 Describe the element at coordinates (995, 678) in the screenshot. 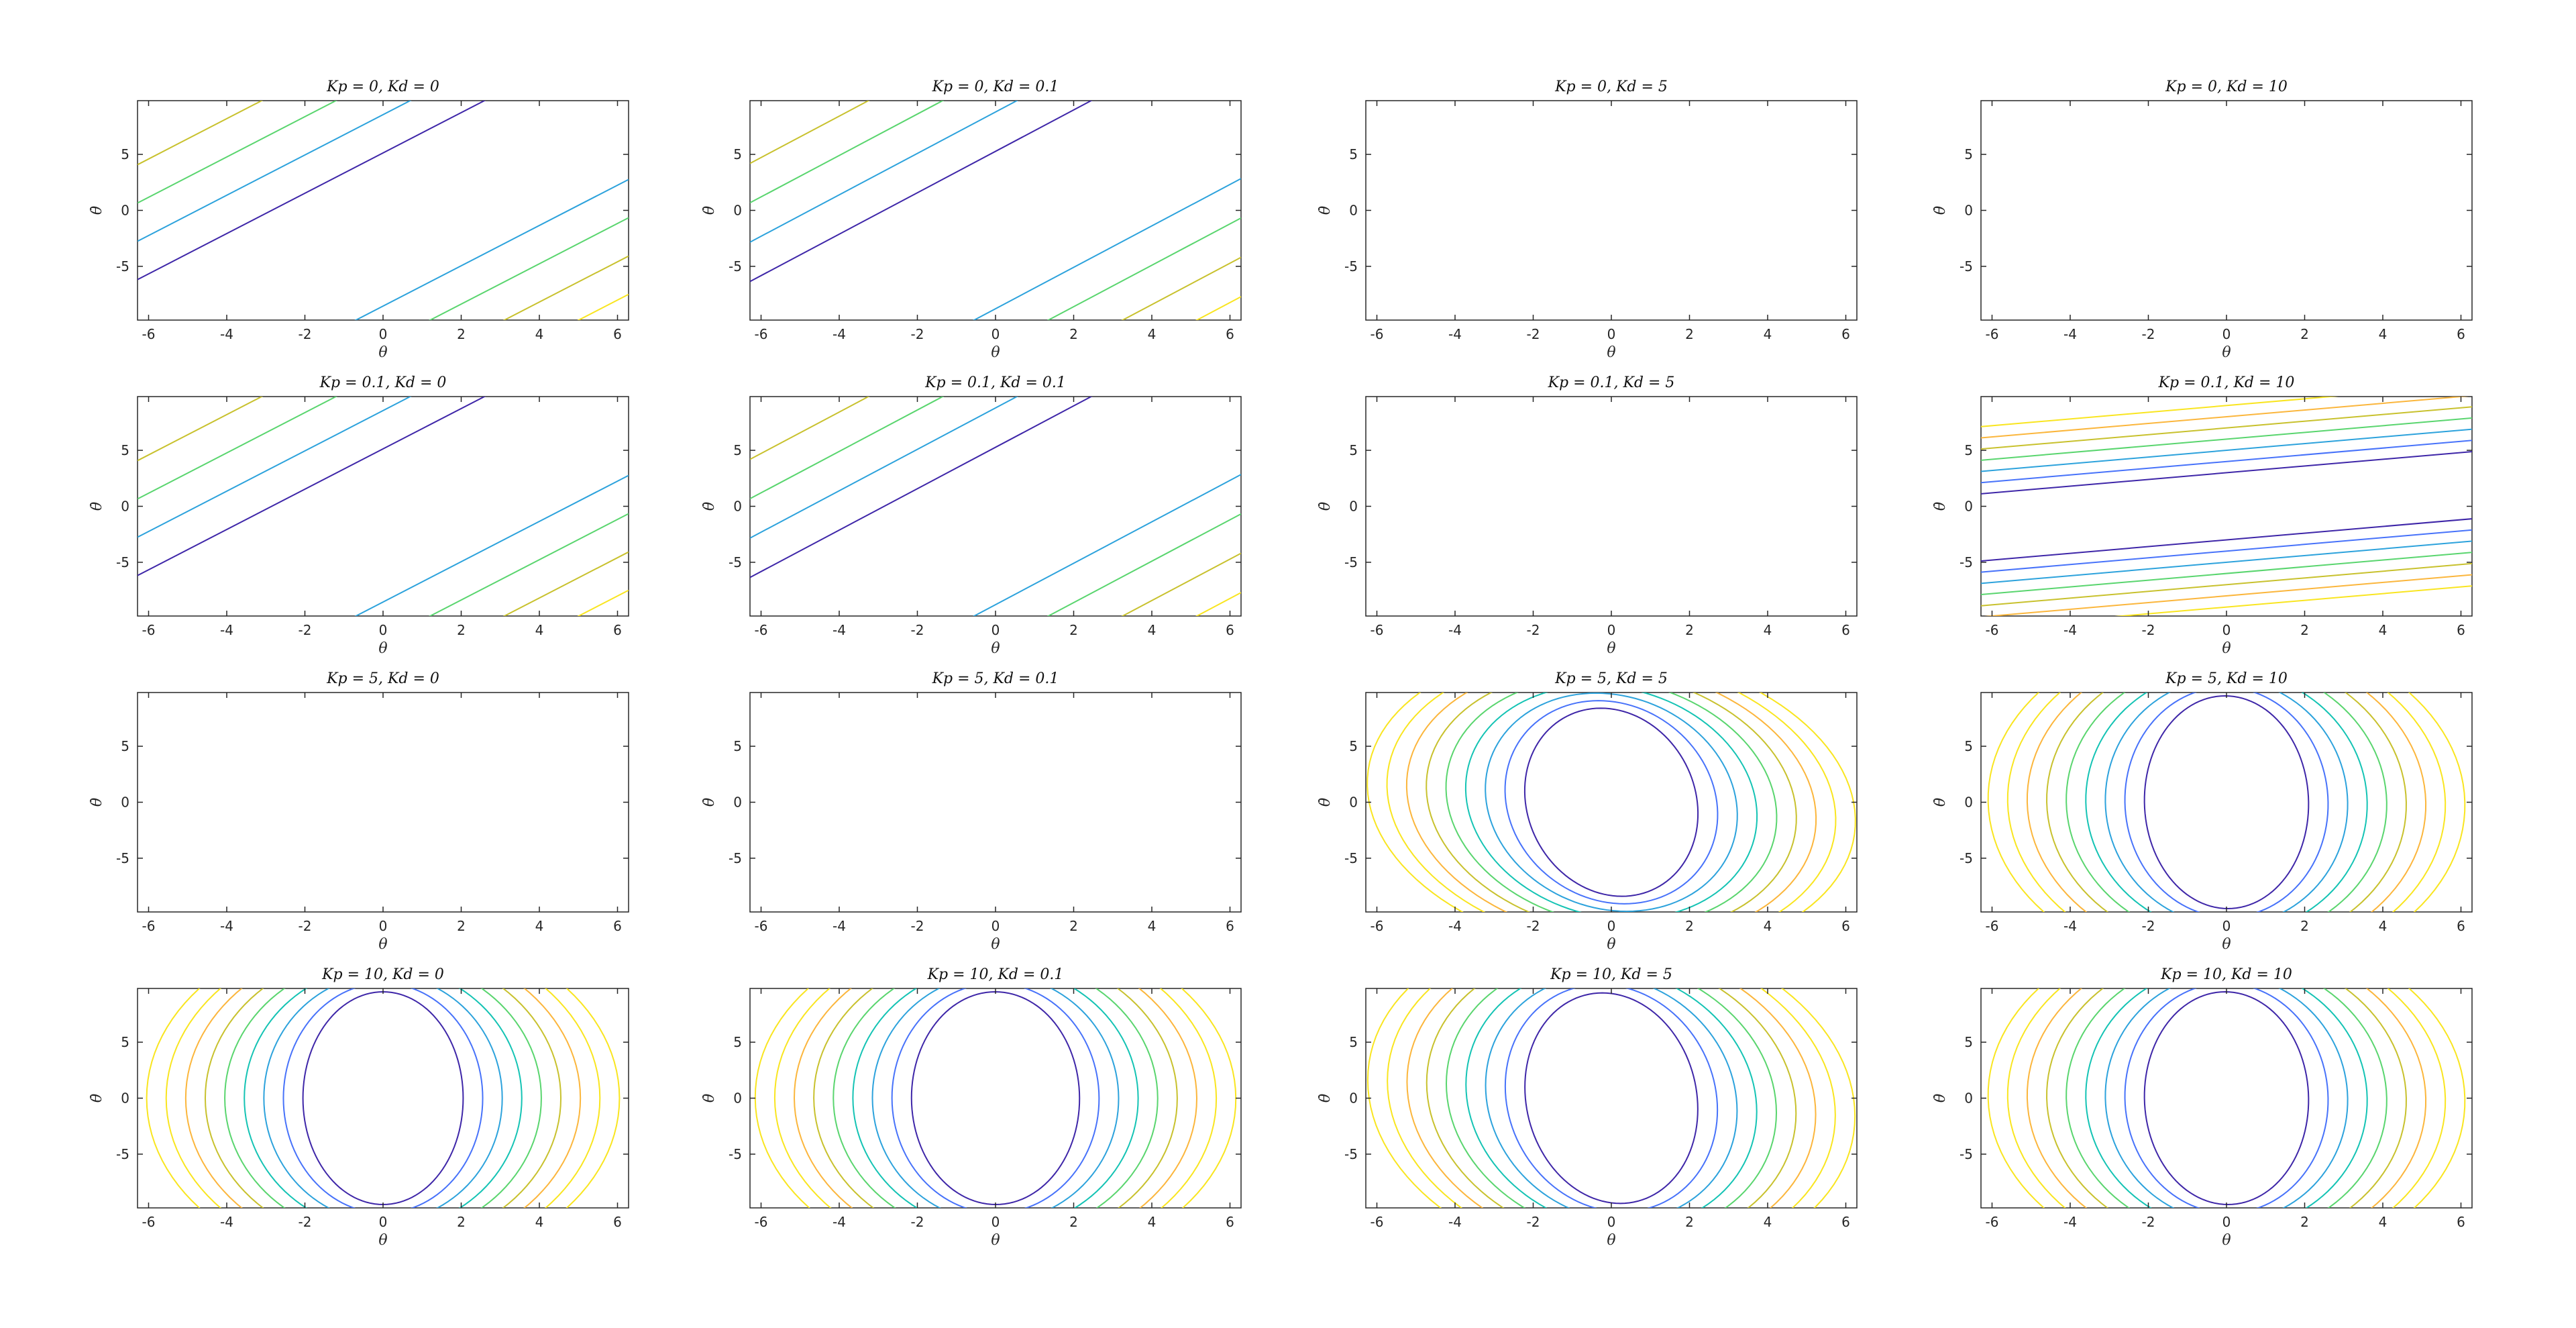

I see `subplot-title: Kp = 5, Kd = 0.1` at that location.